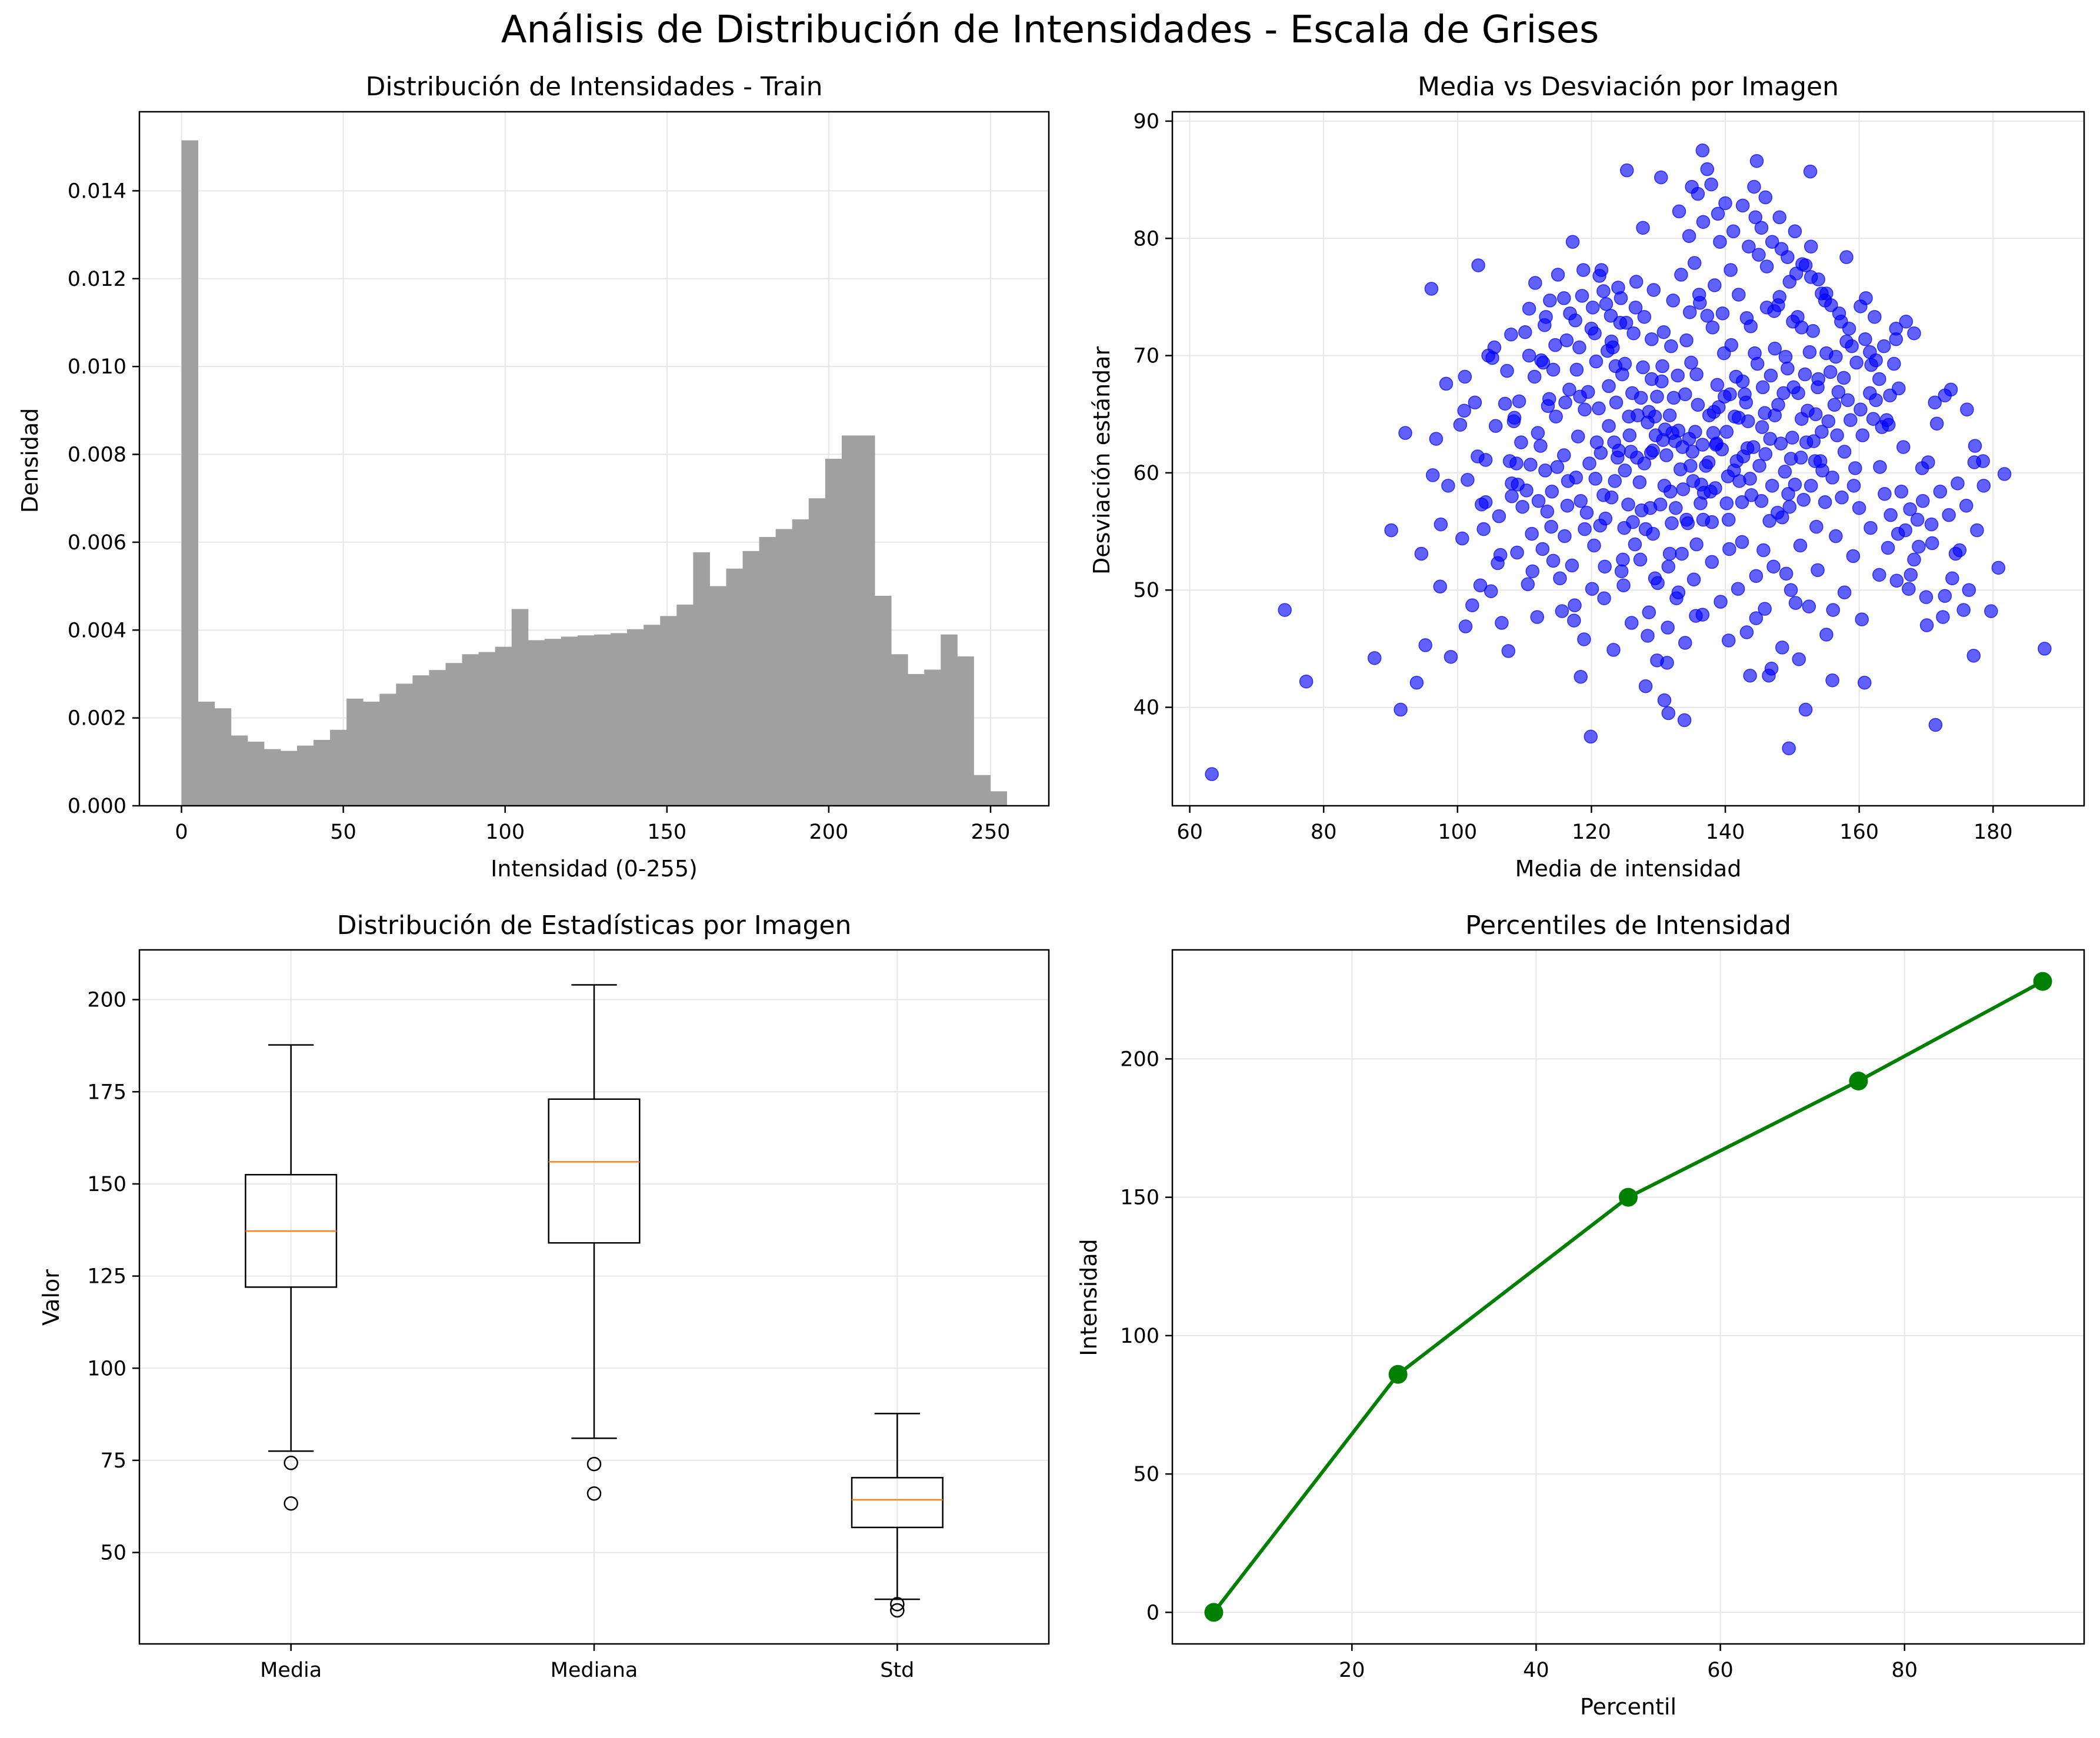 The width and height of the screenshot is (2100, 1738). Describe the element at coordinates (594, 1670) in the screenshot. I see `x-tick-label: Mediana` at that location.